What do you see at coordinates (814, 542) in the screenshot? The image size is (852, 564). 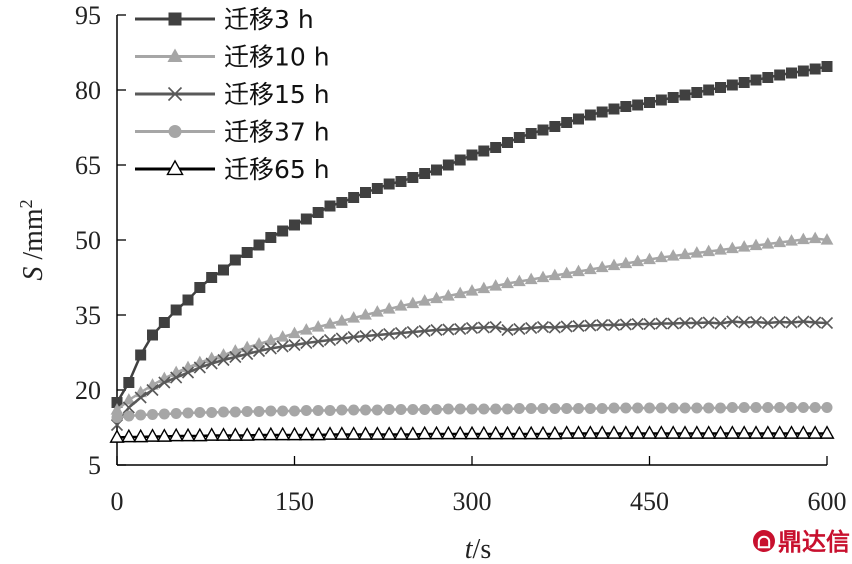 I see `watermark-text: 鼎达信` at bounding box center [814, 542].